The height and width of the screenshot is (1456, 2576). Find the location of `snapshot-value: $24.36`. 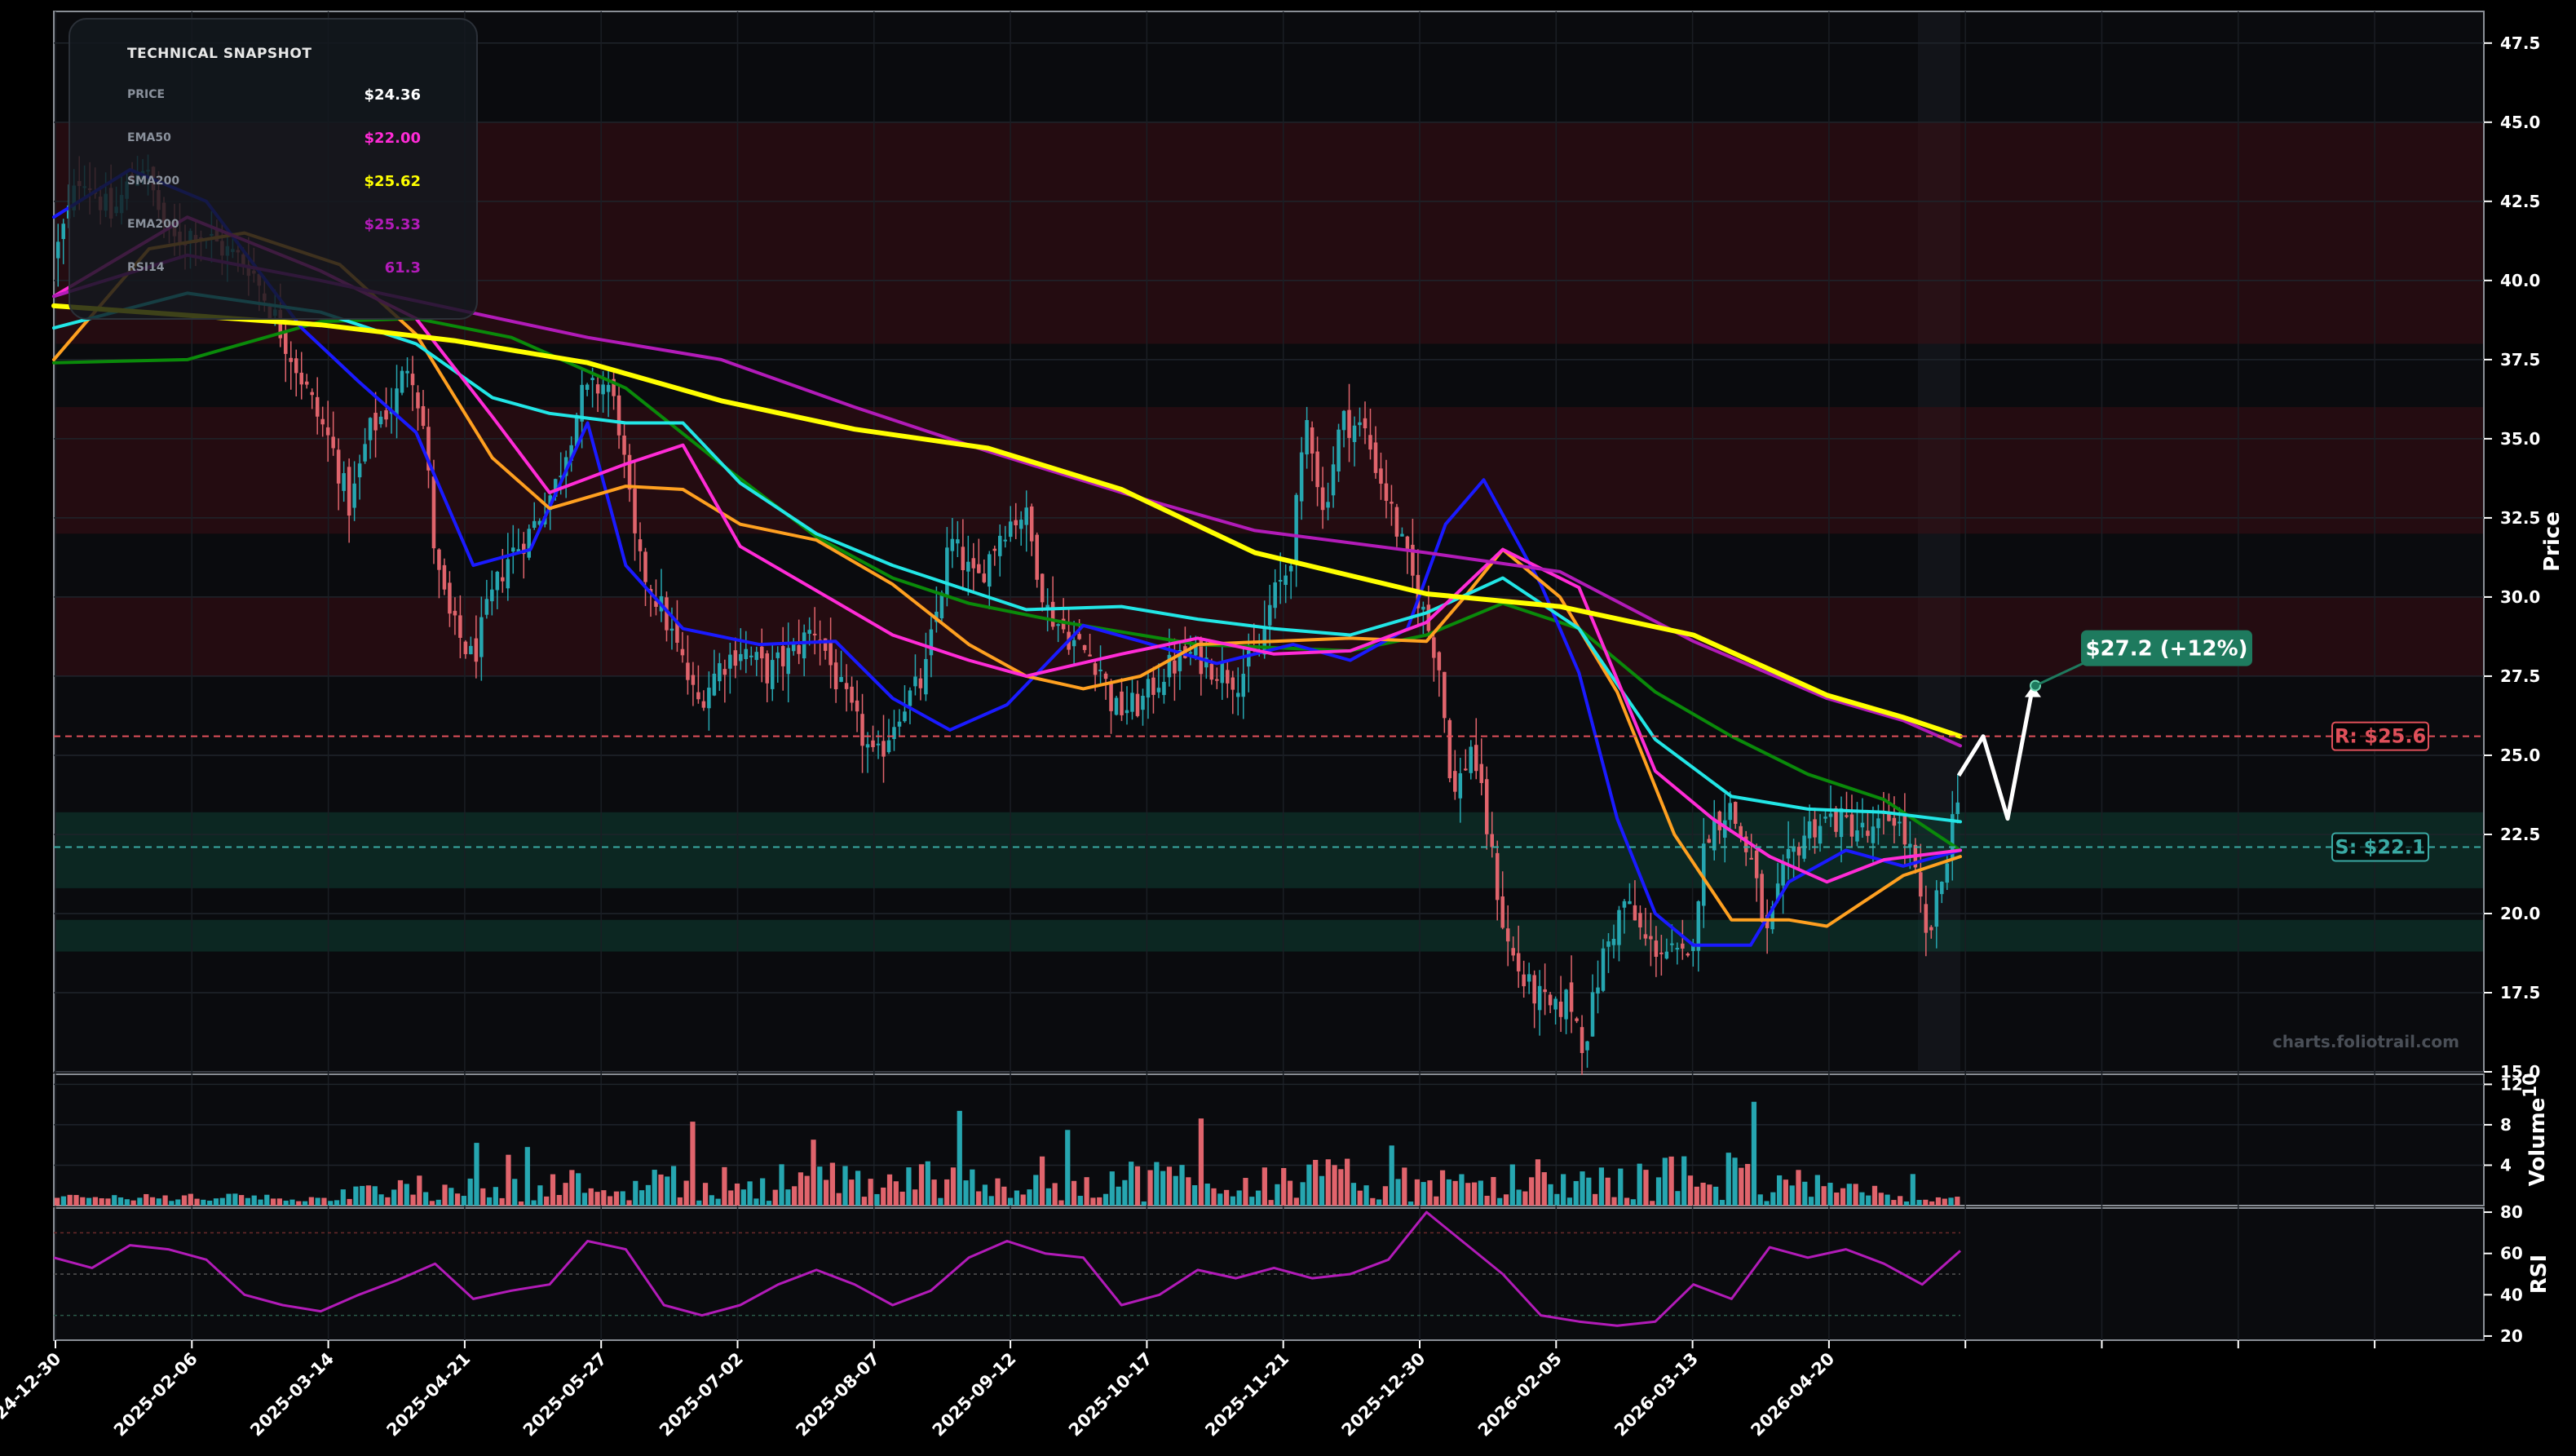

snapshot-value: $24.36 is located at coordinates (392, 95).